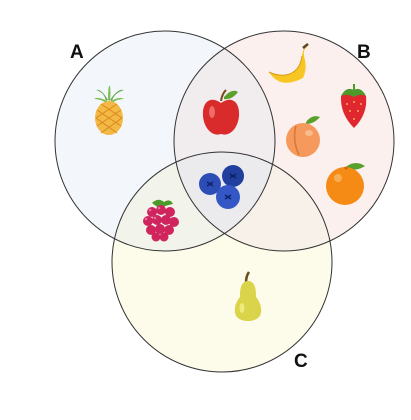  What do you see at coordinates (248, 296) in the screenshot?
I see `pear-icon` at bounding box center [248, 296].